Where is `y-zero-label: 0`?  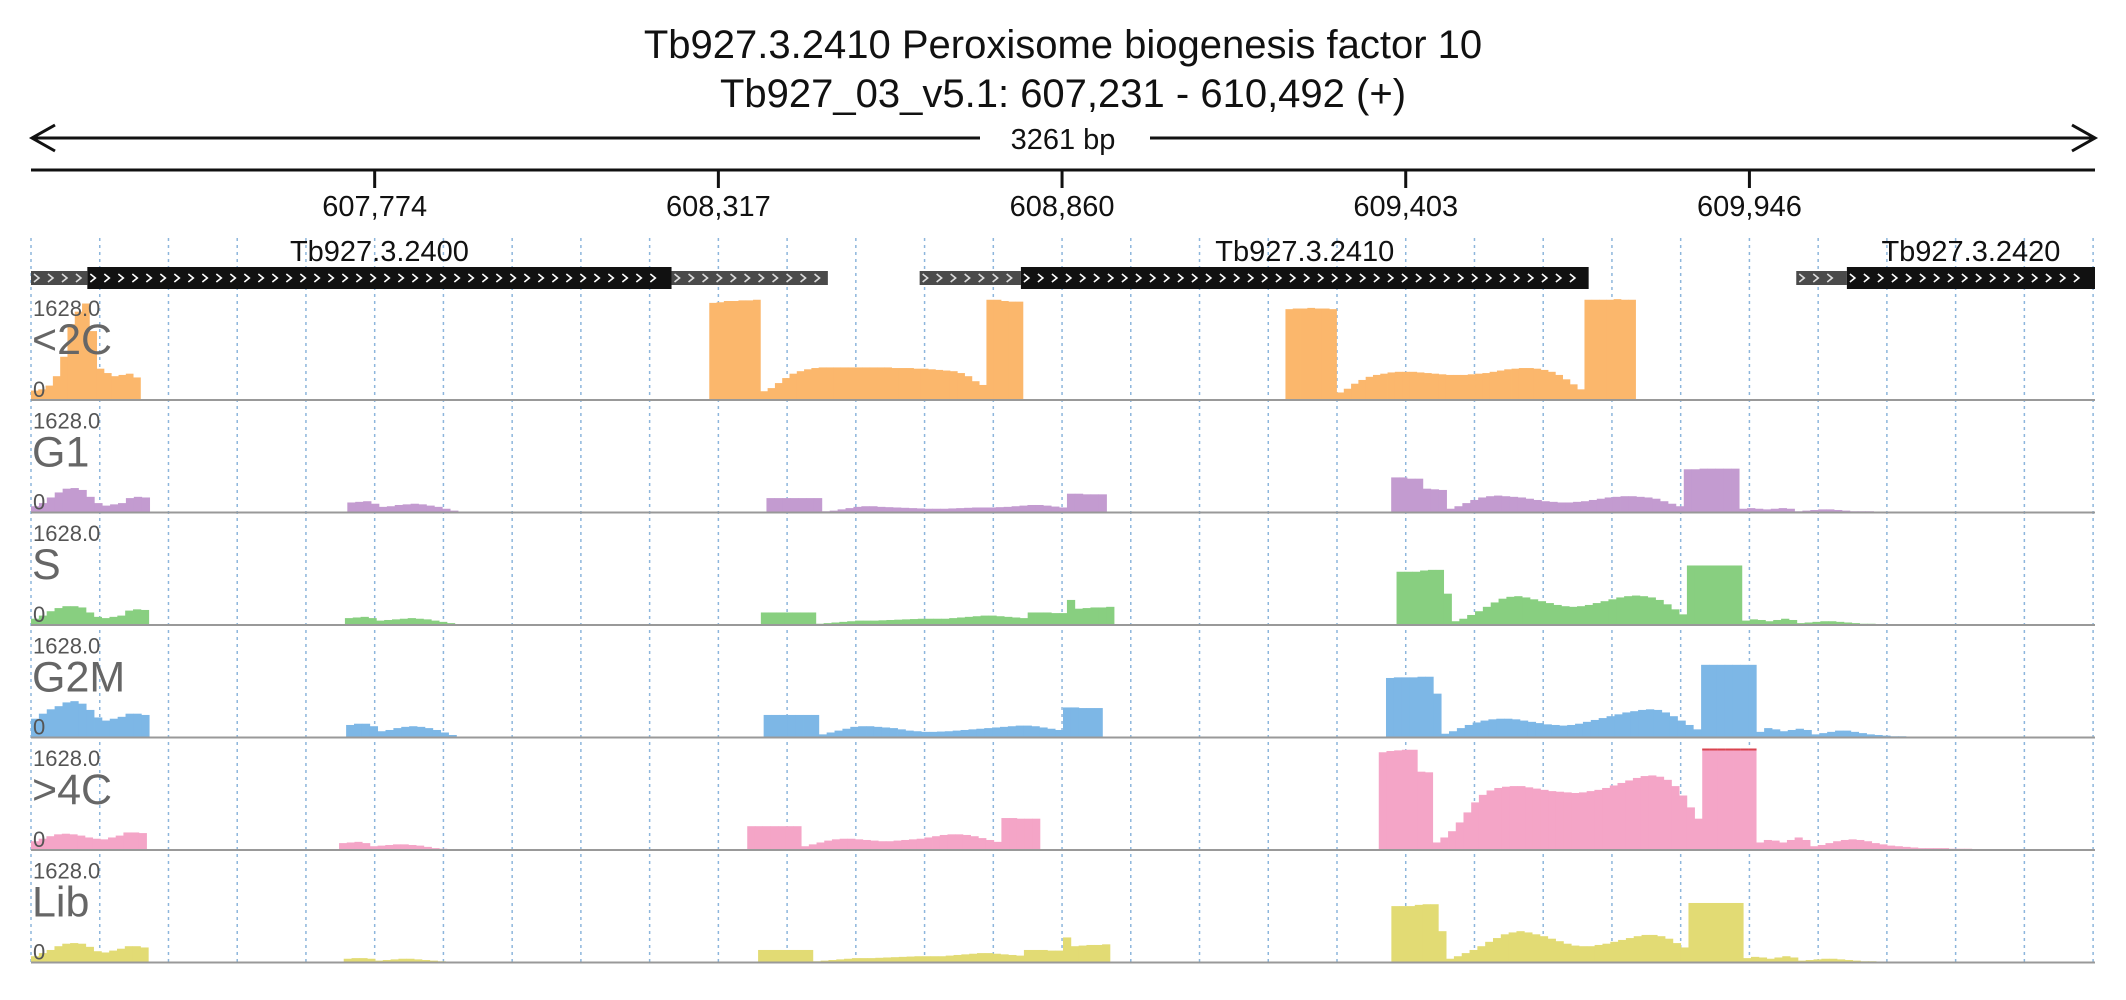
y-zero-label: 0 is located at coordinates (39, 952).